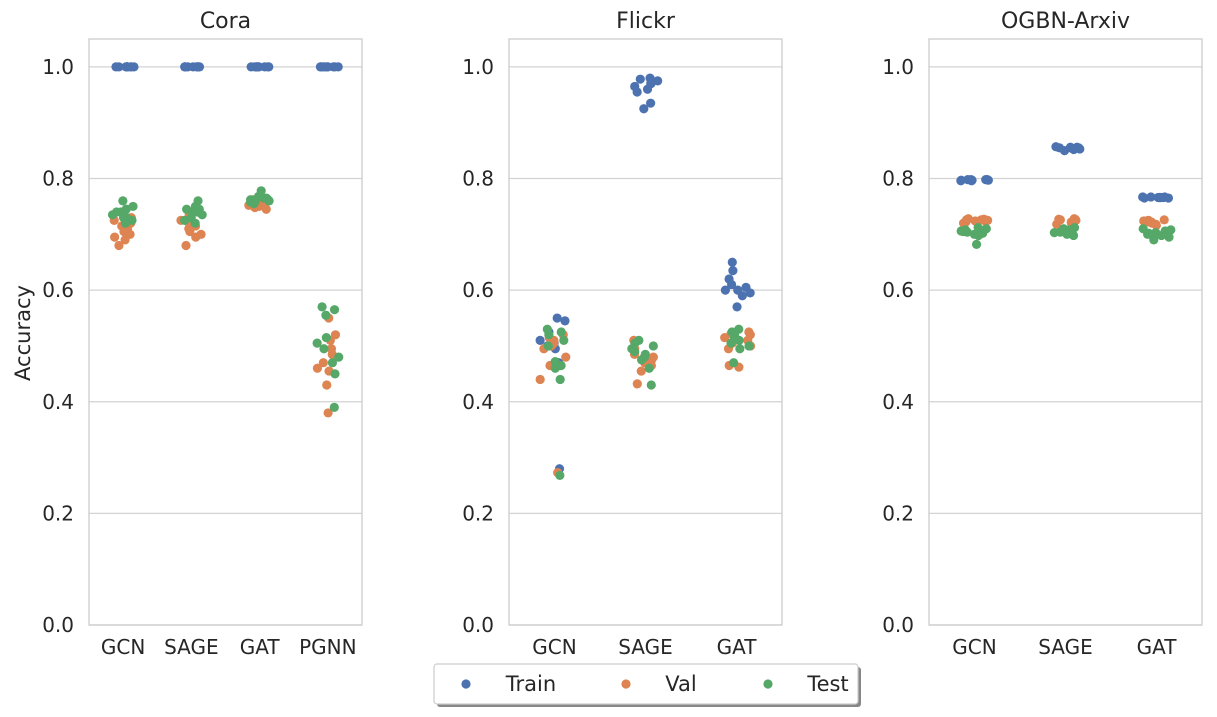 This screenshot has height=717, width=1217. Describe the element at coordinates (478, 402) in the screenshot. I see `y-tick-label: 0.4` at that location.